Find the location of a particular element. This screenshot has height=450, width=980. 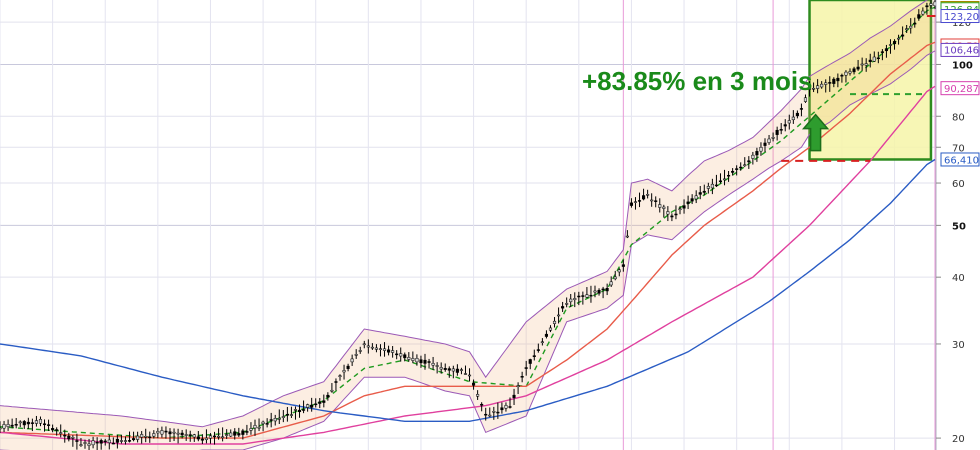

y-axis-background is located at coordinates (958, 225).